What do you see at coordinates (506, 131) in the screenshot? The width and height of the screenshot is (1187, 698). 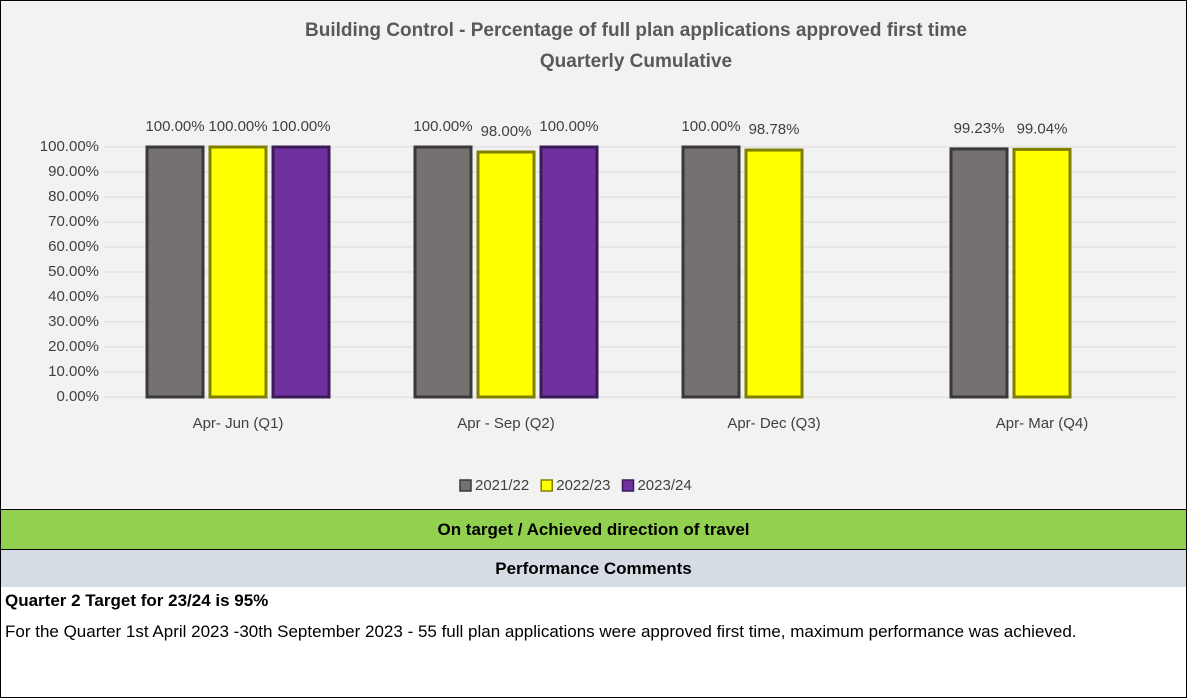 I see `data-label: 98.00%` at bounding box center [506, 131].